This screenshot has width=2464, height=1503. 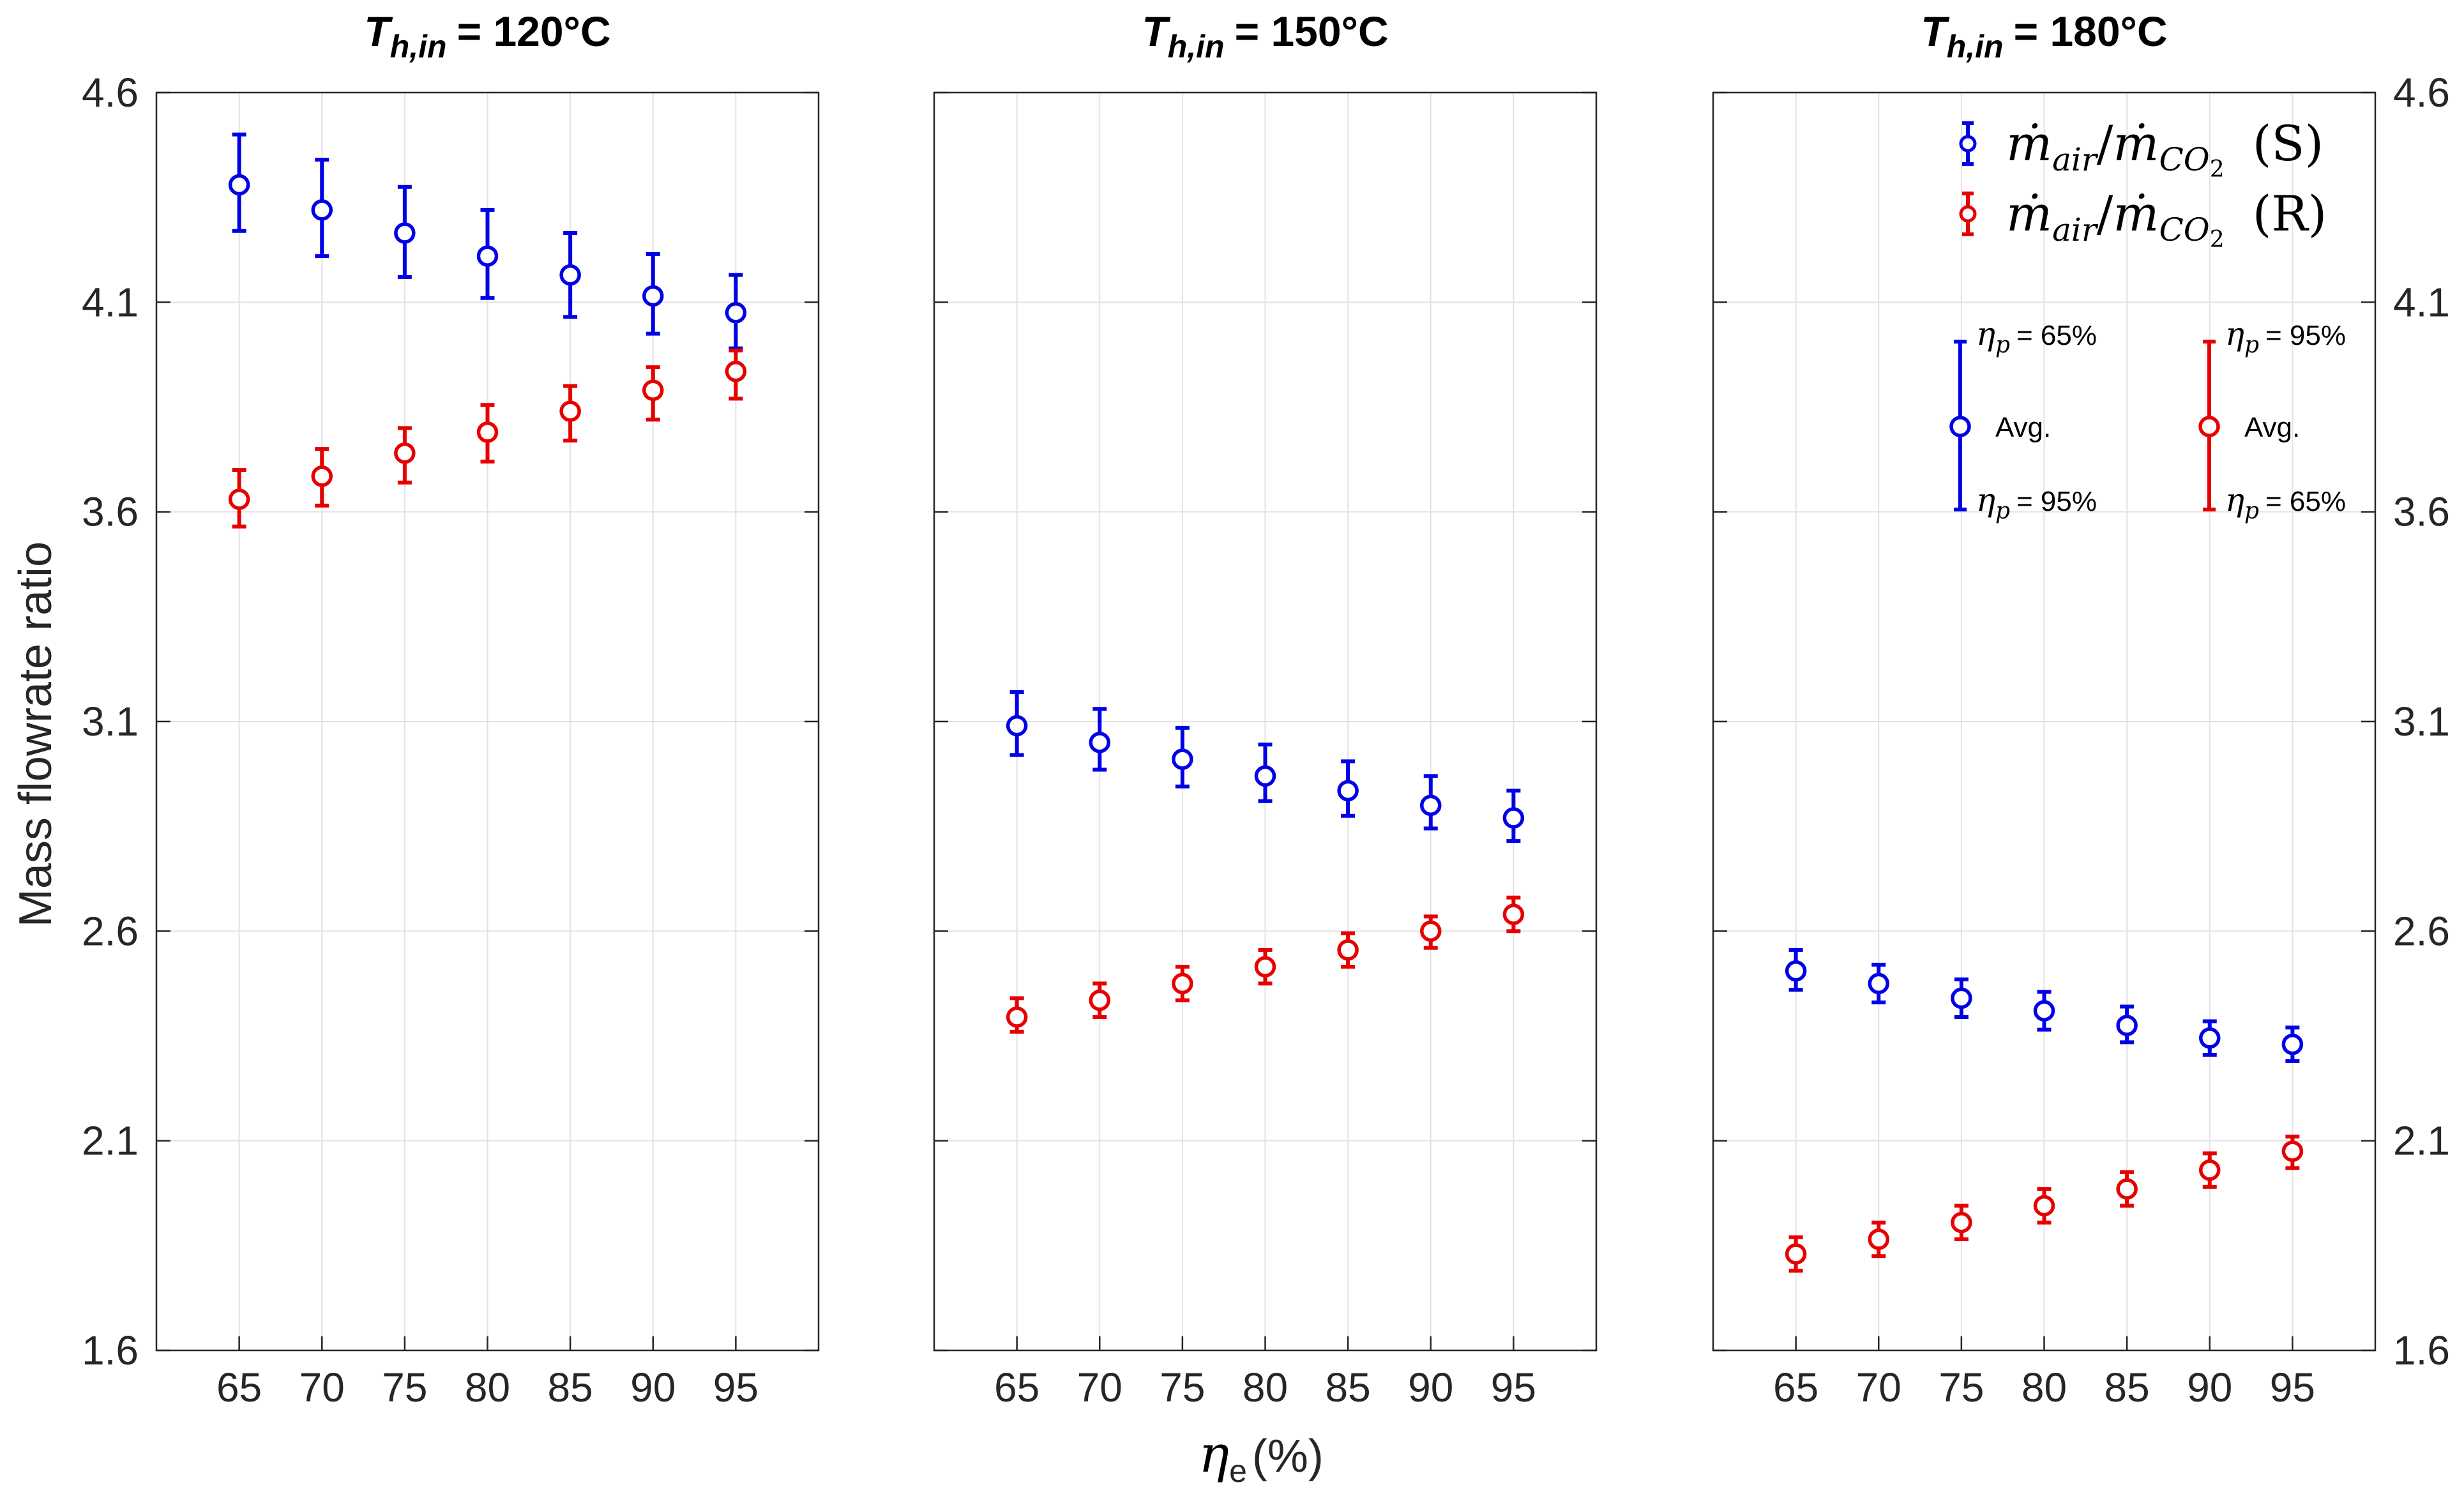 What do you see at coordinates (2421, 931) in the screenshot?
I see `y-tick-label-right: 2.6` at bounding box center [2421, 931].